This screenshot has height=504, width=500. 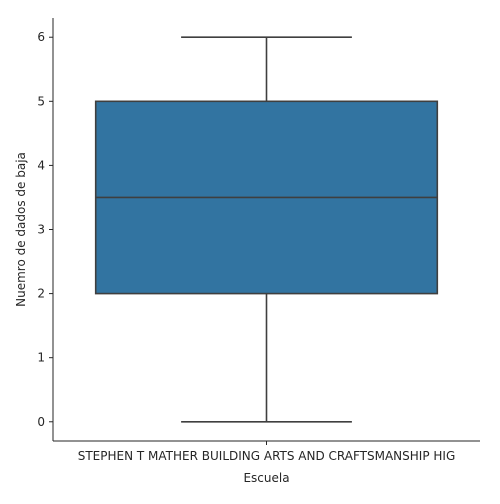 I want to click on y-tick-label: 2, so click(x=41, y=294).